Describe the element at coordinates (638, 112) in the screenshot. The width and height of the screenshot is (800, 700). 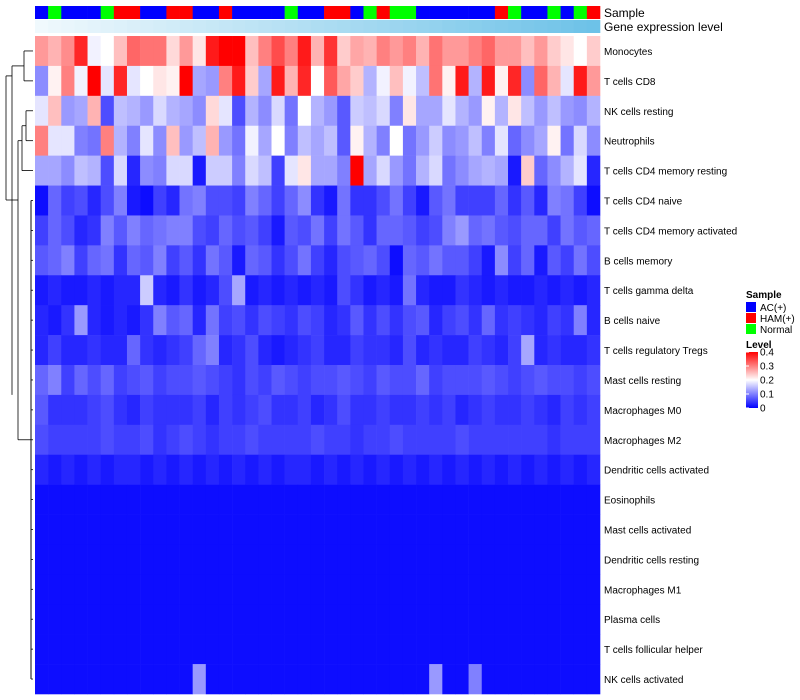
I see `row-label: NK cells resting` at that location.